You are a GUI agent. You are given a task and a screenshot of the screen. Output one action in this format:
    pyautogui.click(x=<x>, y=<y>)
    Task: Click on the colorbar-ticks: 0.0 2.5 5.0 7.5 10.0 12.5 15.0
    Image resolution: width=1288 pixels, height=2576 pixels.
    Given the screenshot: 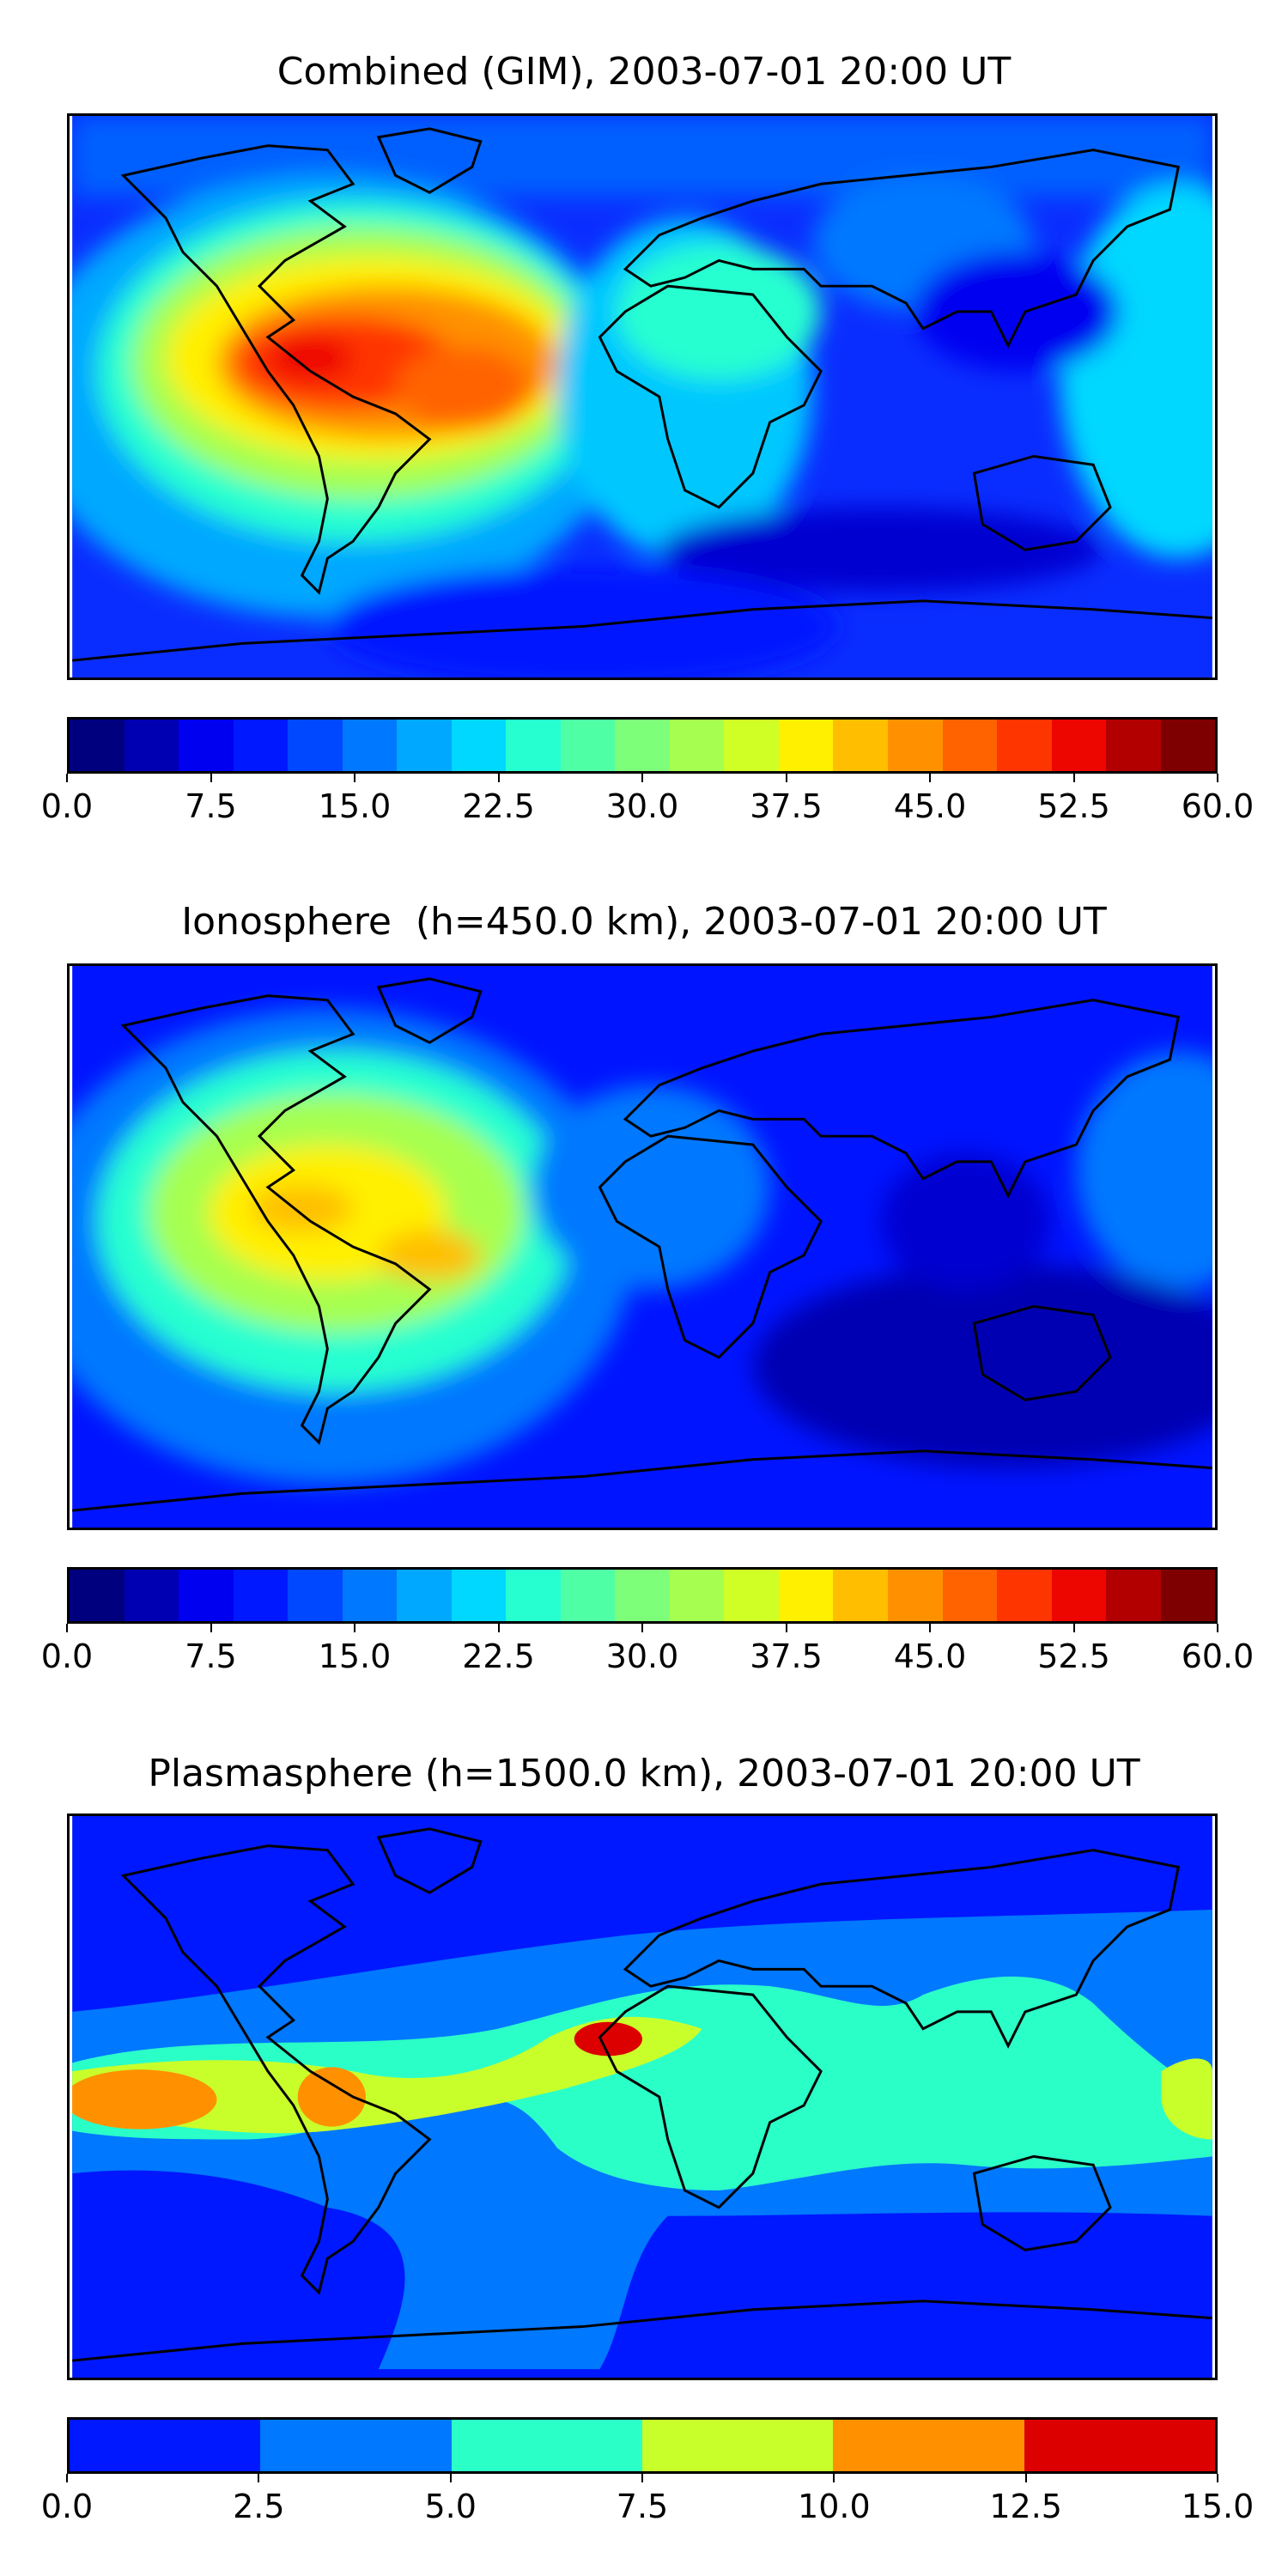 What is the action you would take?
    pyautogui.click(x=647, y=2500)
    